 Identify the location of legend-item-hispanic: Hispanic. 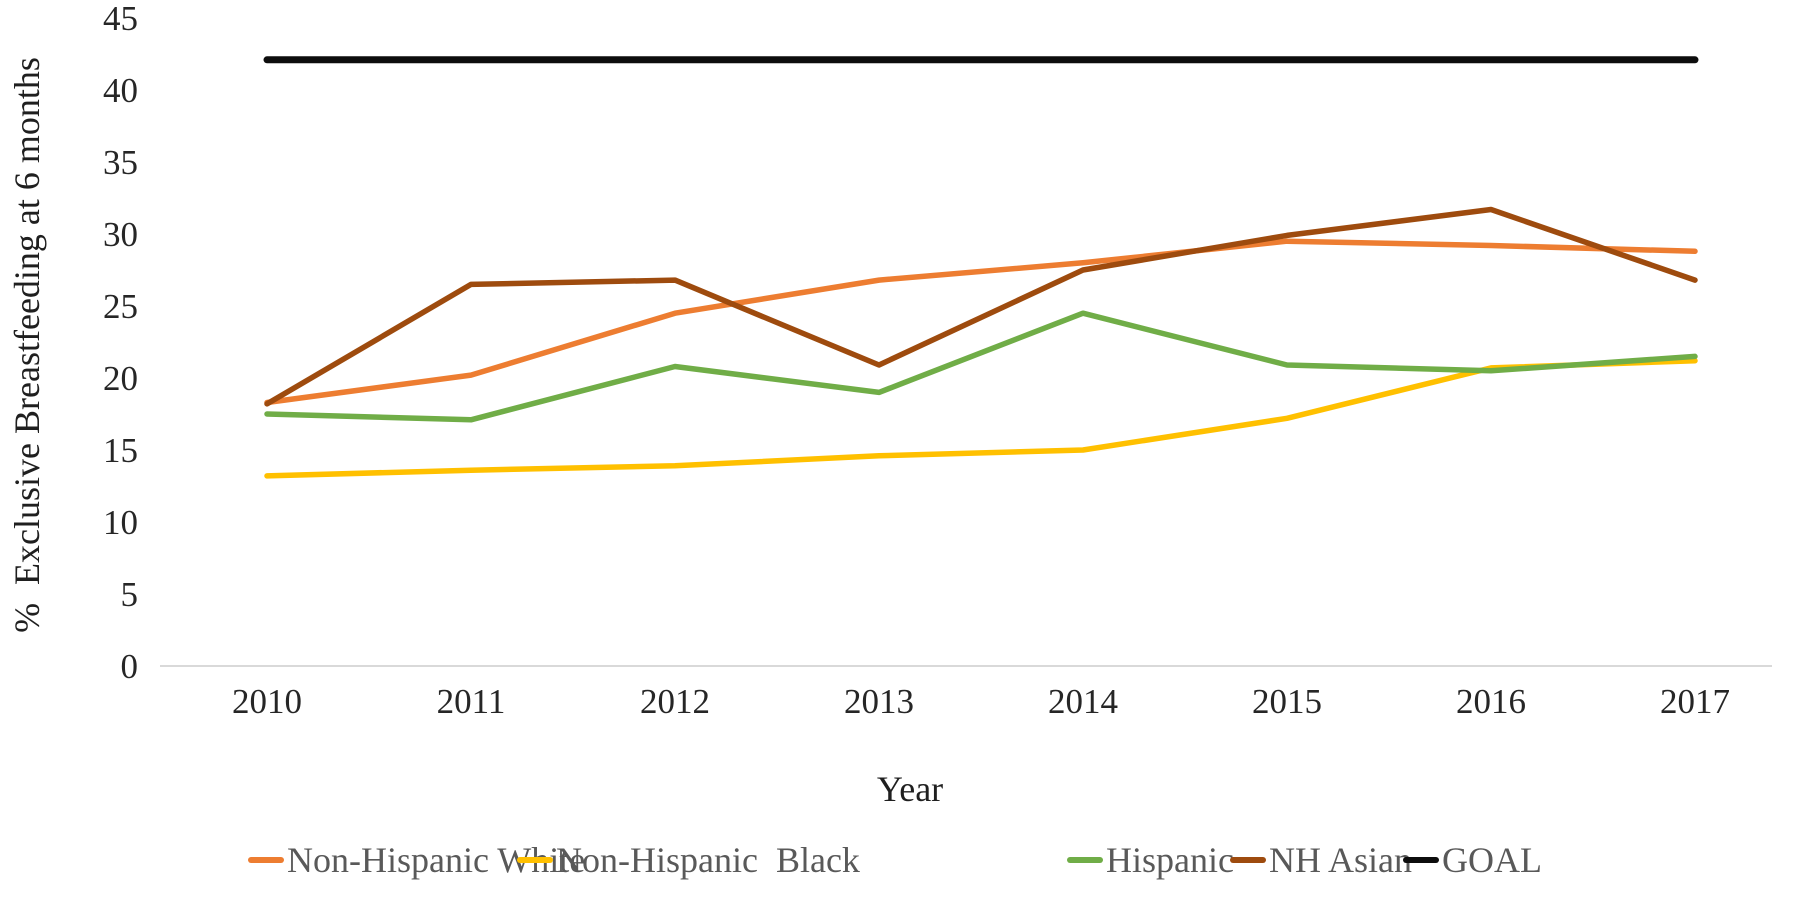
(1150, 860).